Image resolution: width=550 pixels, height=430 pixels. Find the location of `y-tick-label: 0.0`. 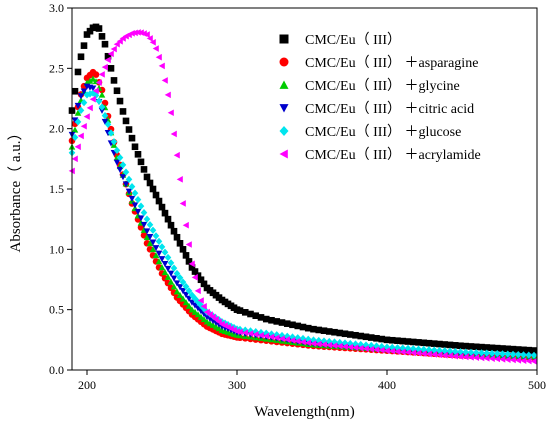

y-tick-label: 0.0 is located at coordinates (56, 370).